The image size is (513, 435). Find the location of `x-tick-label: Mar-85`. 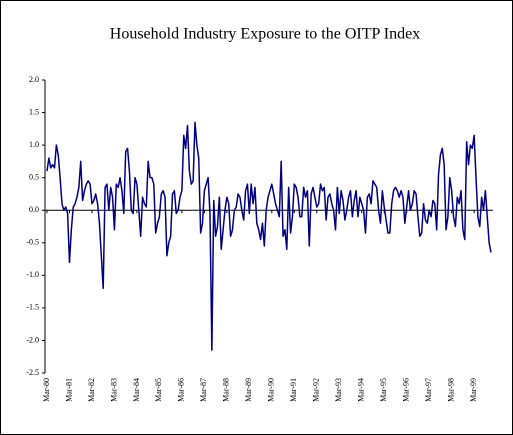

x-tick-label: Mar-85 is located at coordinates (158, 390).